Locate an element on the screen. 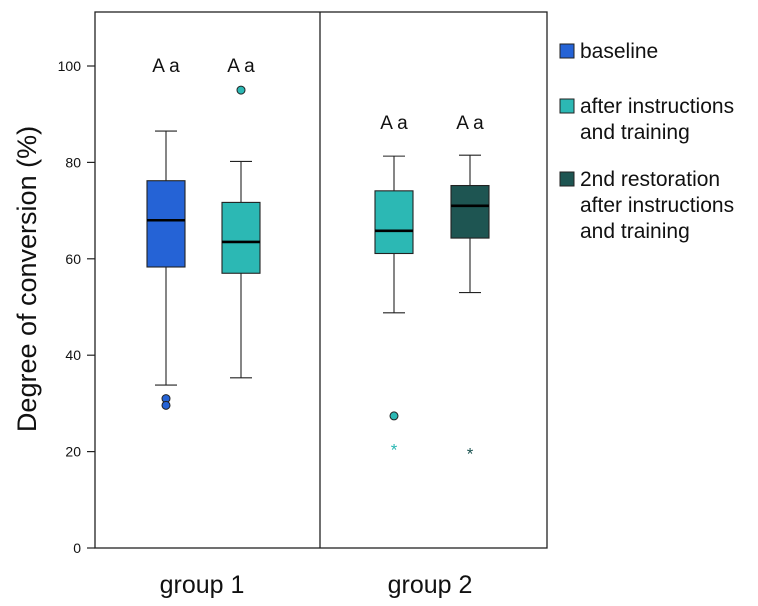  y-axis: 0 20 40 60 80 100 is located at coordinates (76, 307).